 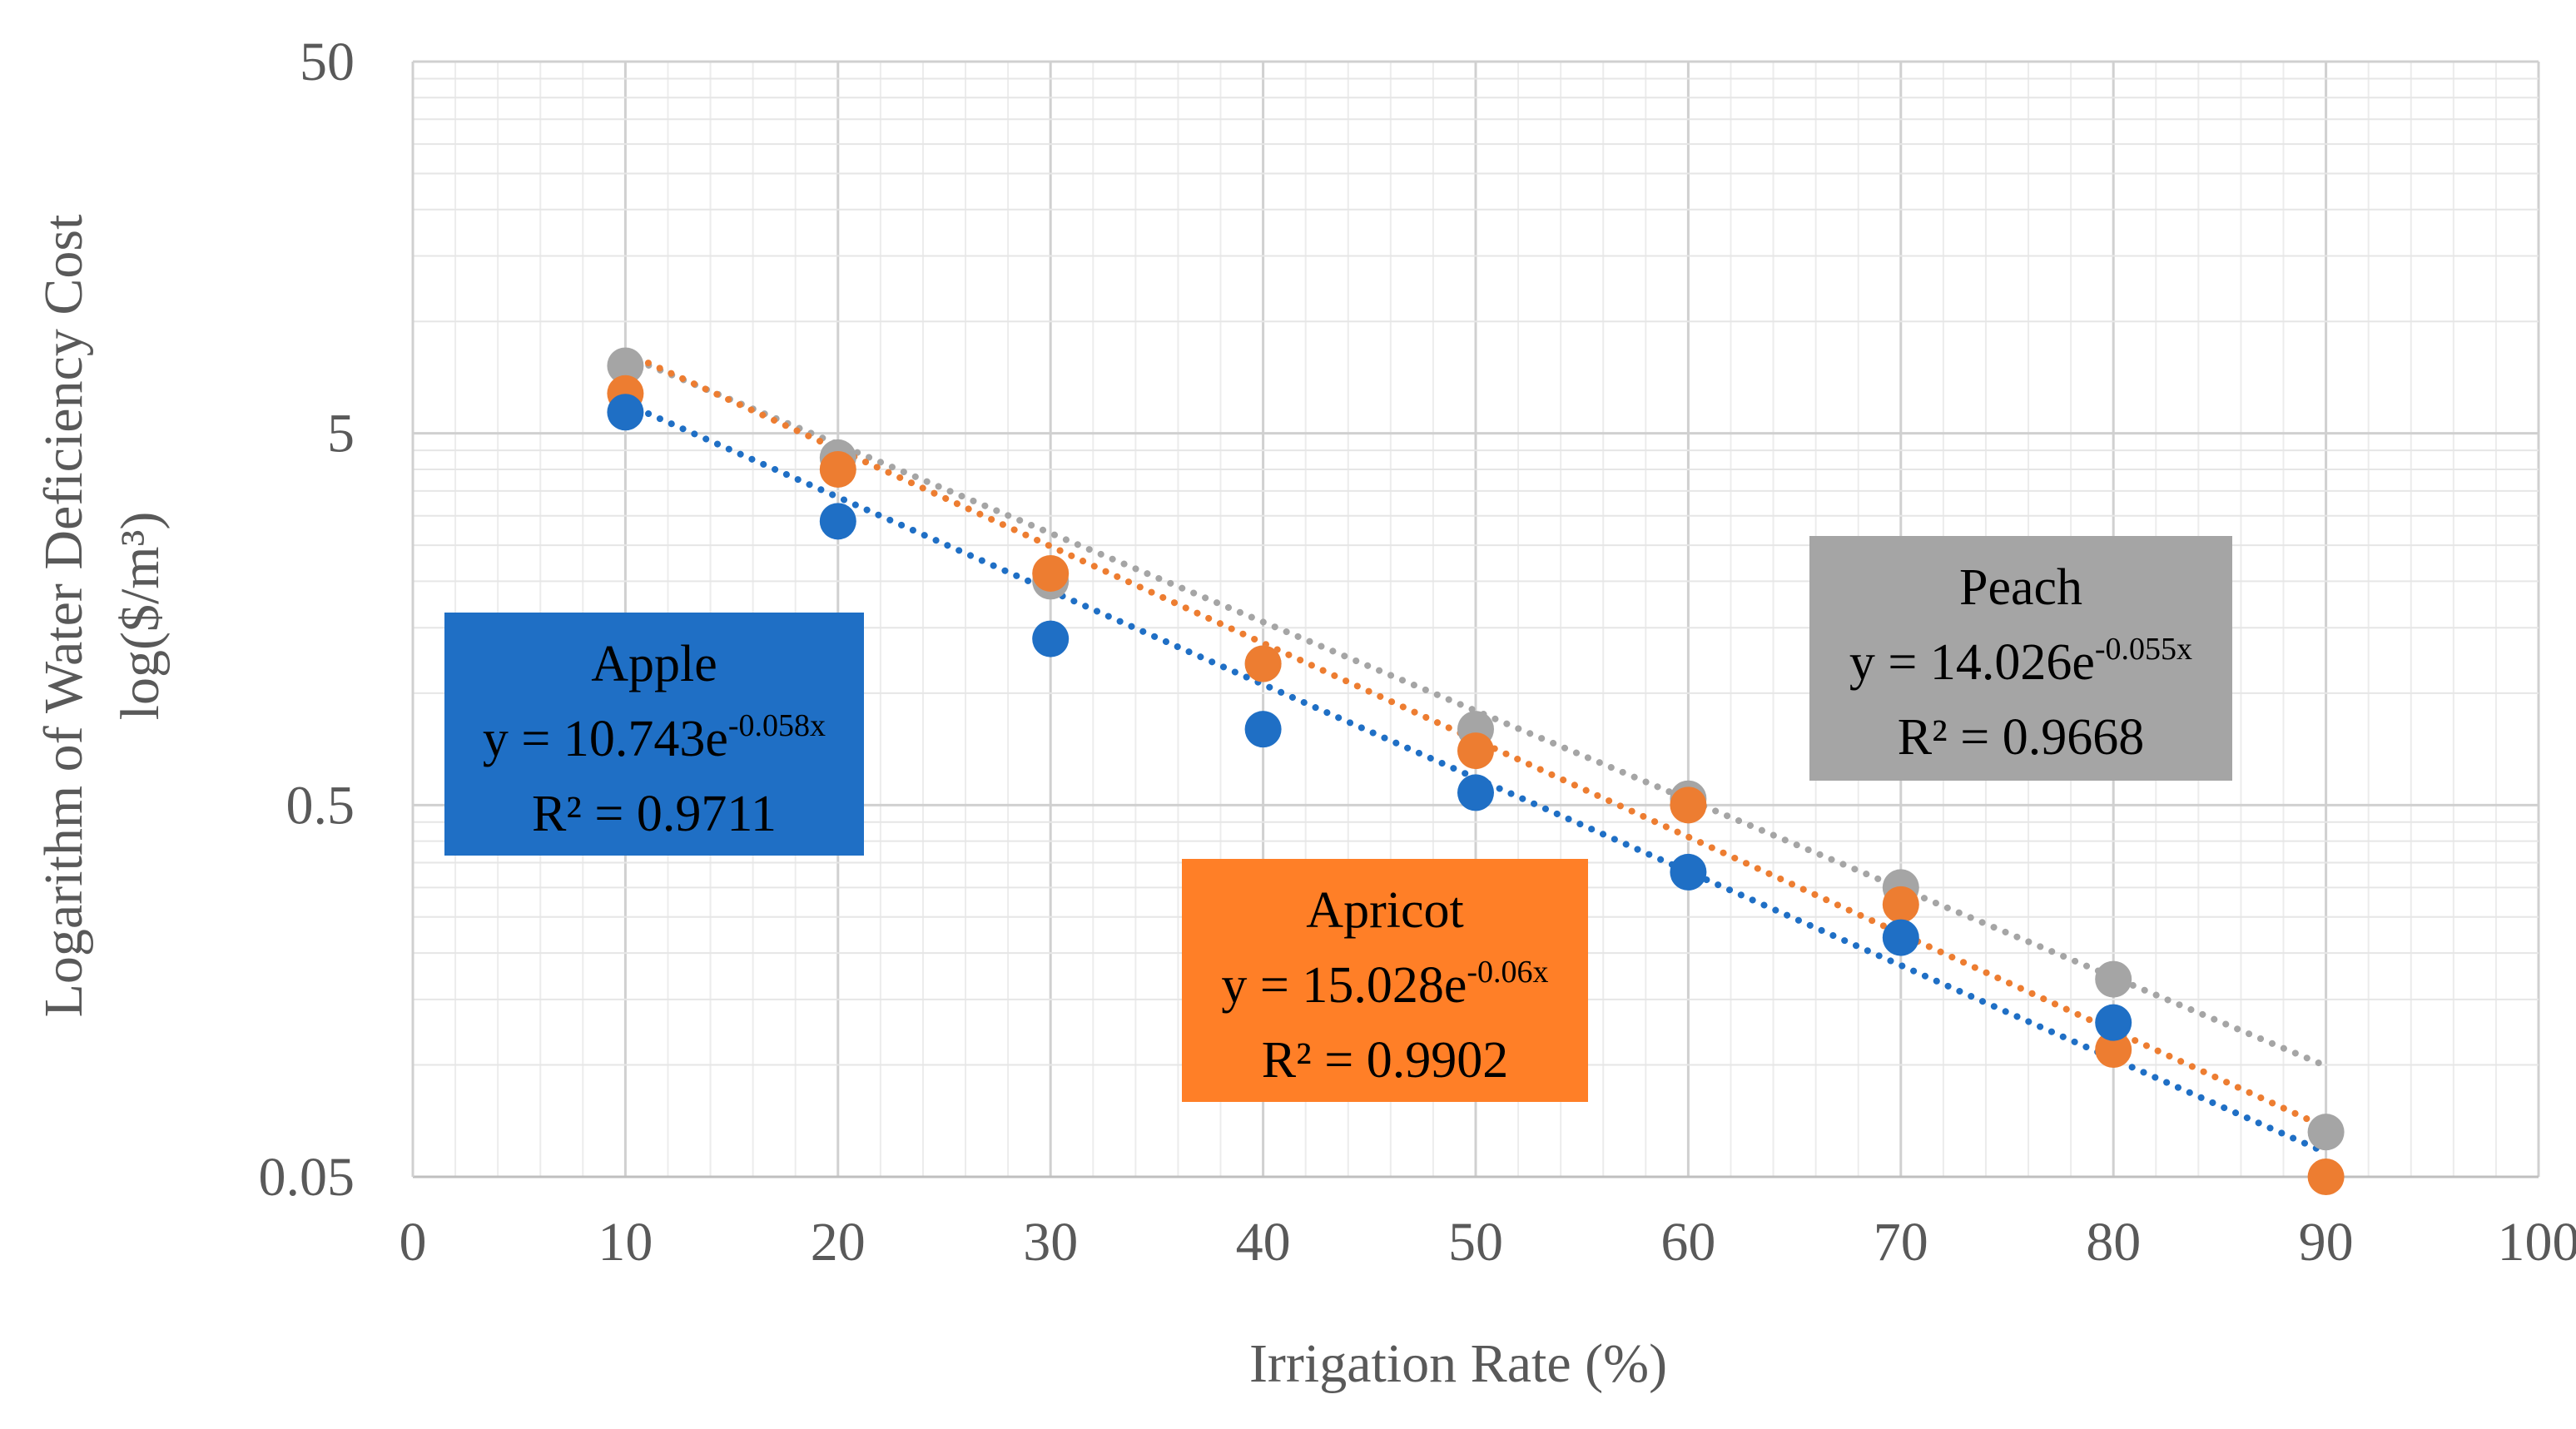 I want to click on peach-equation-base: y = 14.026e, so click(x=1972, y=662).